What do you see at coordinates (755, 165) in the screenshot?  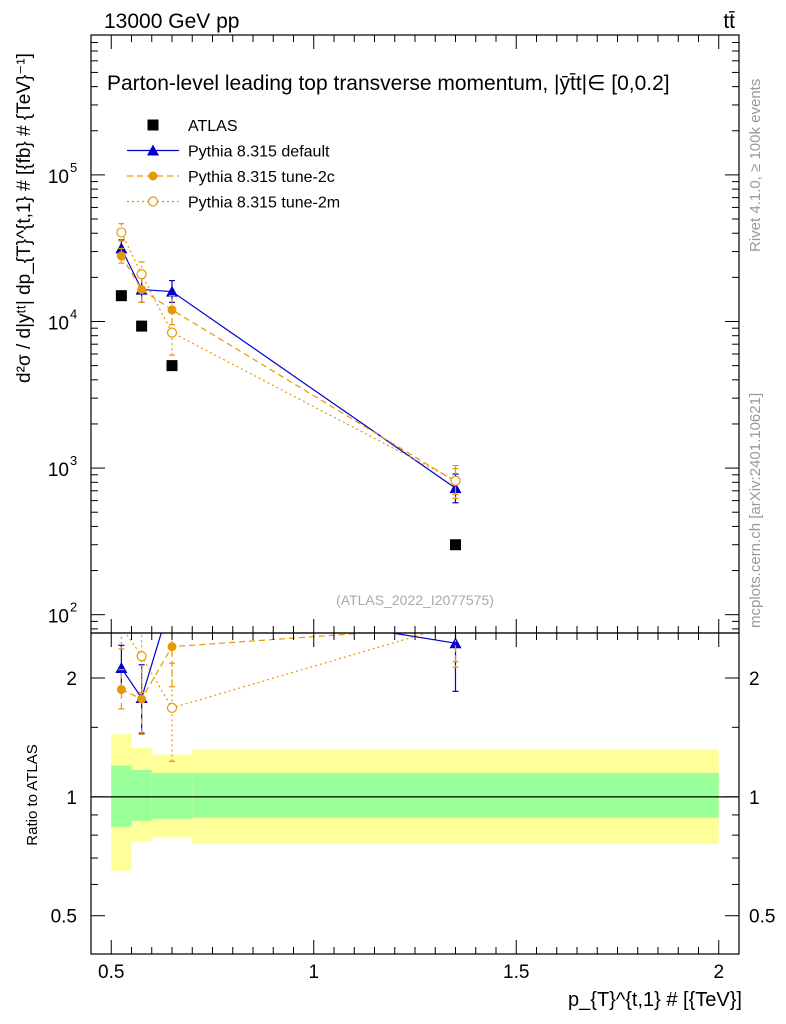 I see `rivet-version-label: Rivet 4.1.0, ≥ 100k events` at bounding box center [755, 165].